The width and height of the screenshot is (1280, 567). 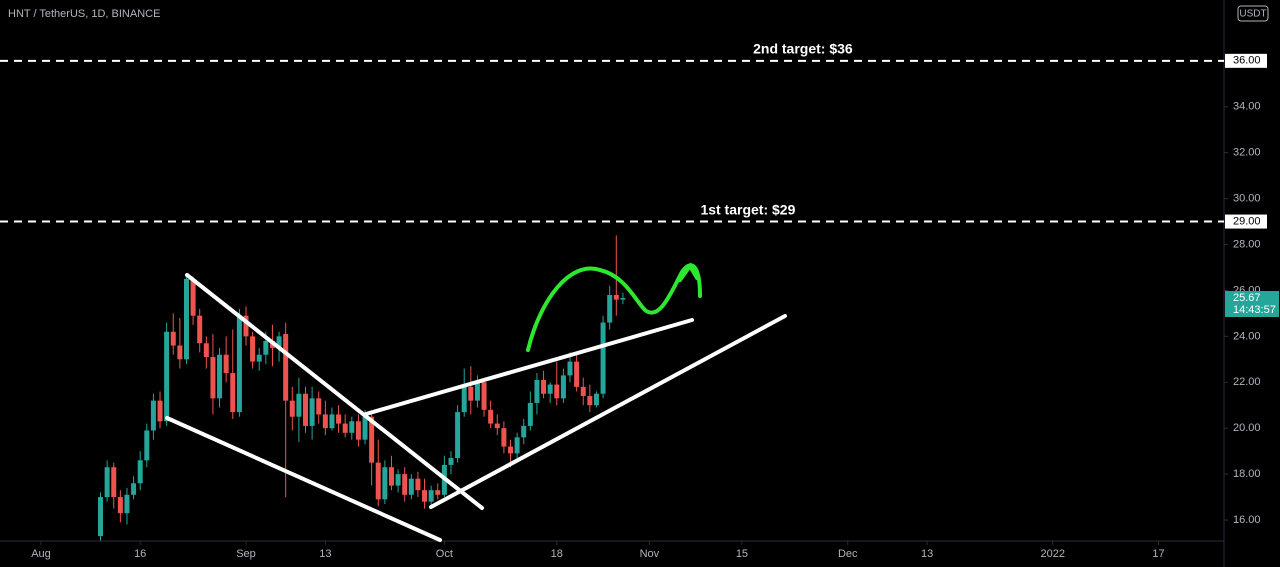 I want to click on last-price: 25.67, so click(x=1247, y=298).